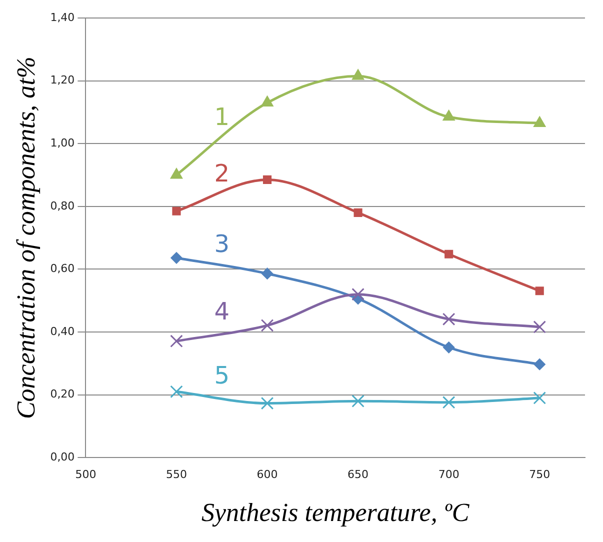 This screenshot has height=542, width=603. I want to click on x-tick-label: 650, so click(358, 475).